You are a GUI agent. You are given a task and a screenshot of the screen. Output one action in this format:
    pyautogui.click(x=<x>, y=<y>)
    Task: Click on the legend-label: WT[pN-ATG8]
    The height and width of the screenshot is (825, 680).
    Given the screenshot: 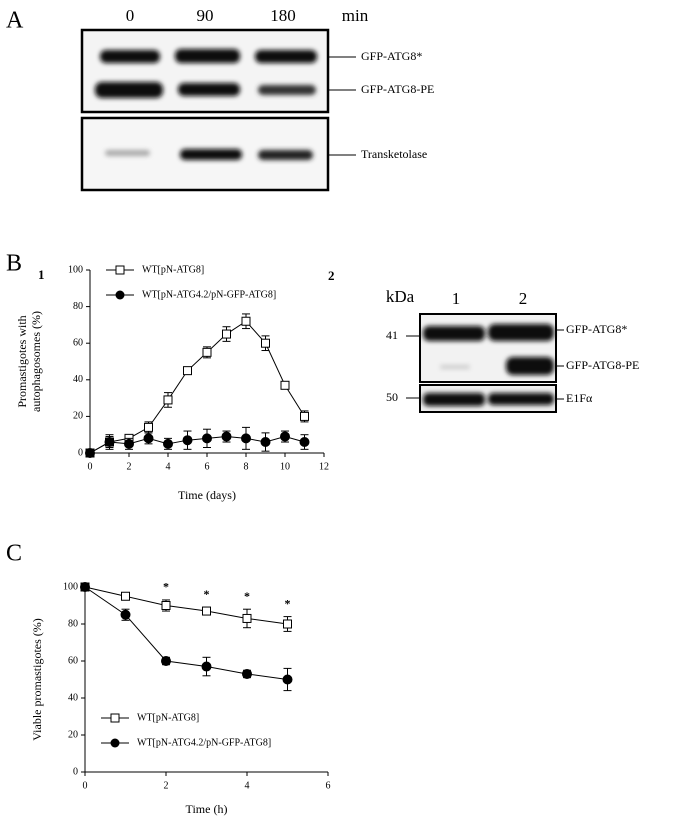 What is the action you would take?
    pyautogui.click(x=168, y=717)
    